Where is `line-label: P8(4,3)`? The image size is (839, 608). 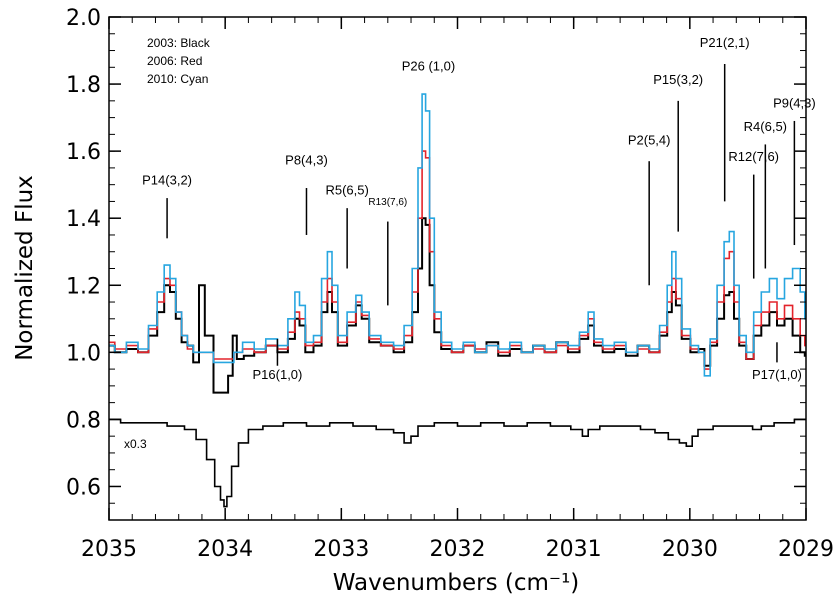
line-label: P8(4,3) is located at coordinates (306, 160).